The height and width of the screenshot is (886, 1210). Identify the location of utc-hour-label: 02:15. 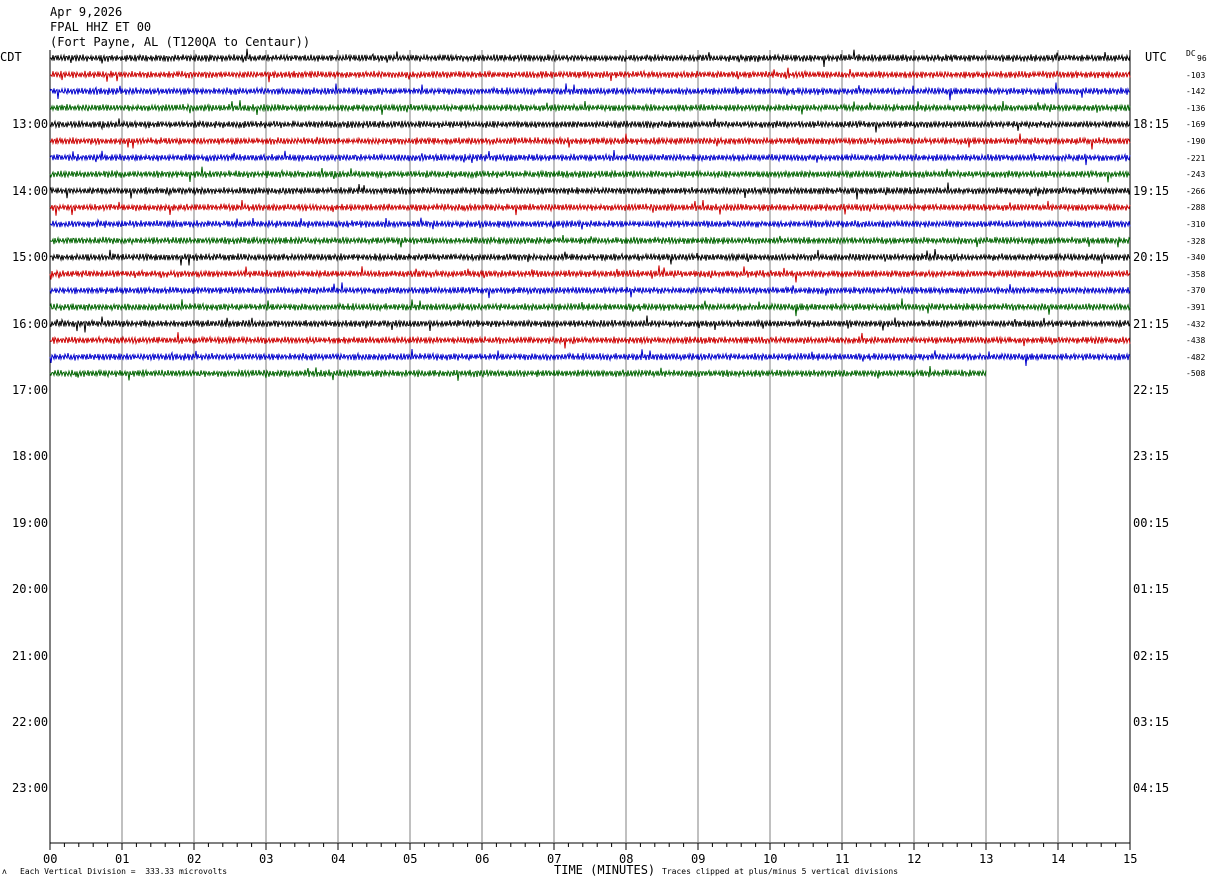
(1151, 655).